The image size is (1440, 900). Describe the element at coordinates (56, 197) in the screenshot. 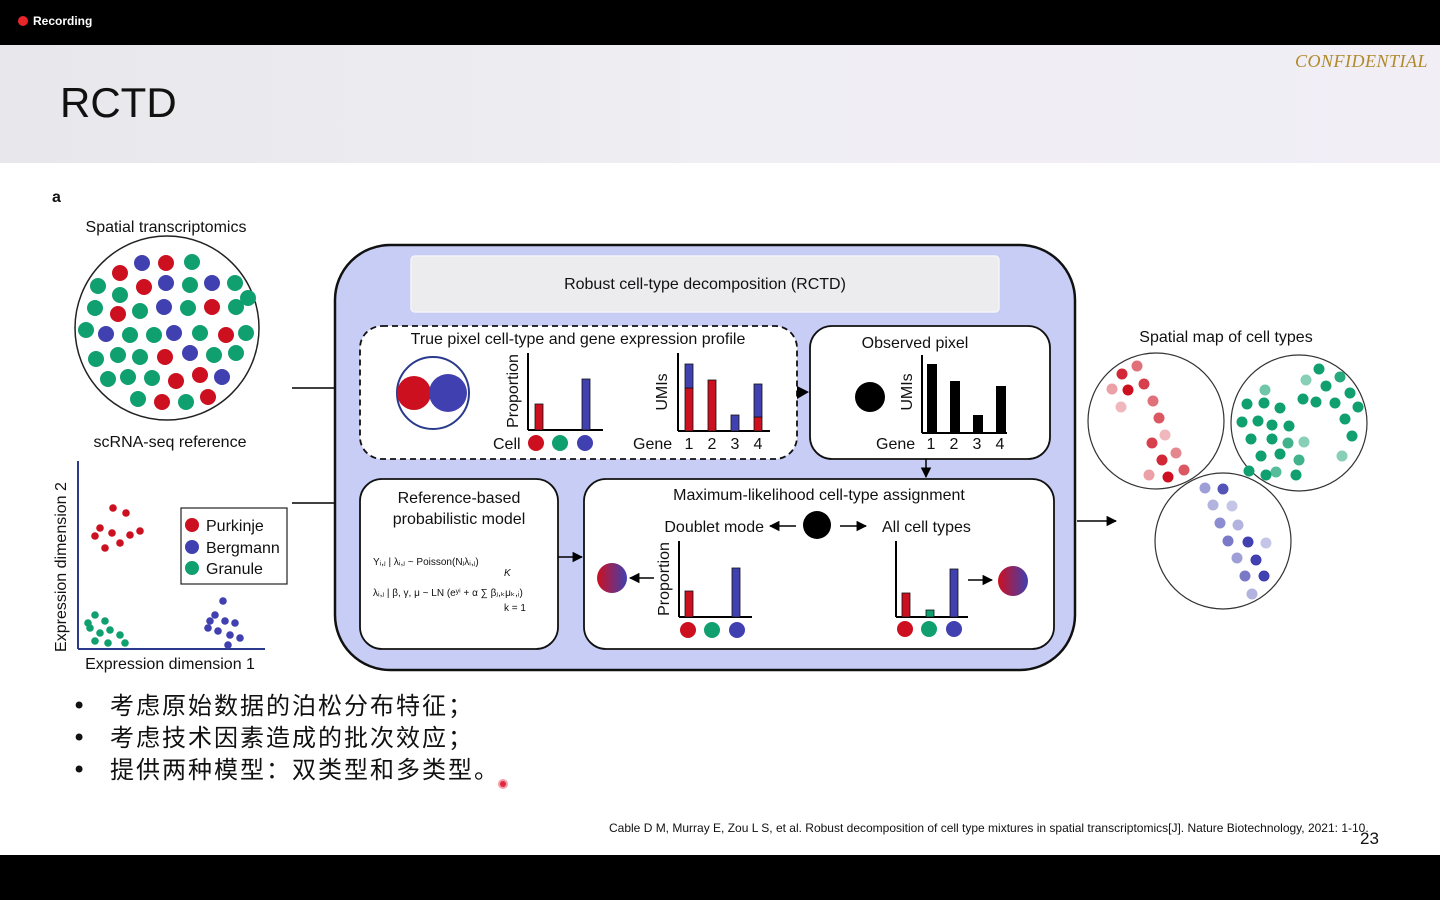

I see `panel-label: a` at that location.